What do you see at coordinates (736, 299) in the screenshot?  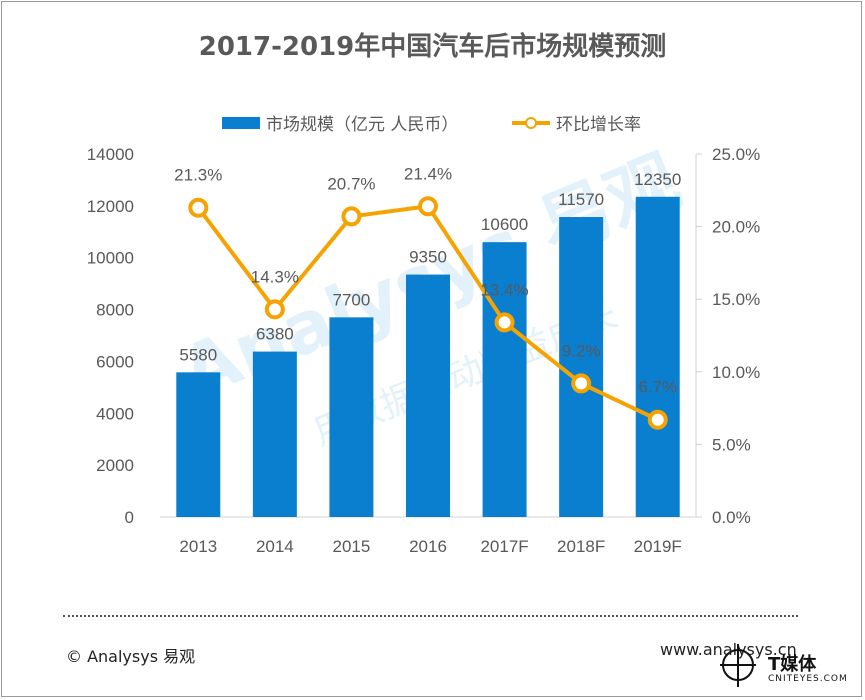 I see `y-right-tick-label: 15.0%` at bounding box center [736, 299].